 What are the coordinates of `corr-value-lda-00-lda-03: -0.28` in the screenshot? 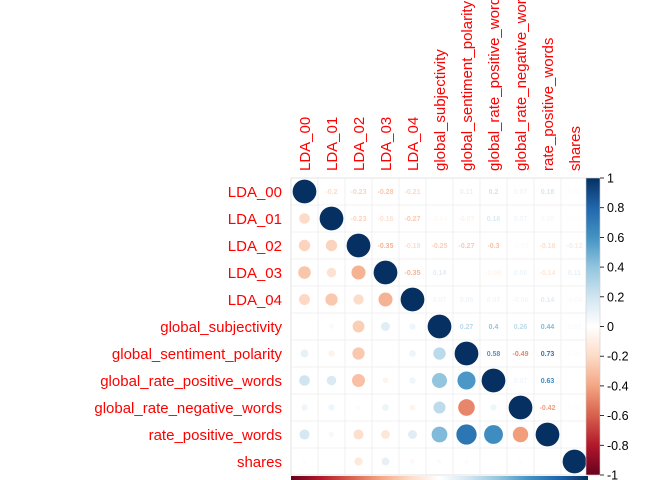 It's located at (386, 192).